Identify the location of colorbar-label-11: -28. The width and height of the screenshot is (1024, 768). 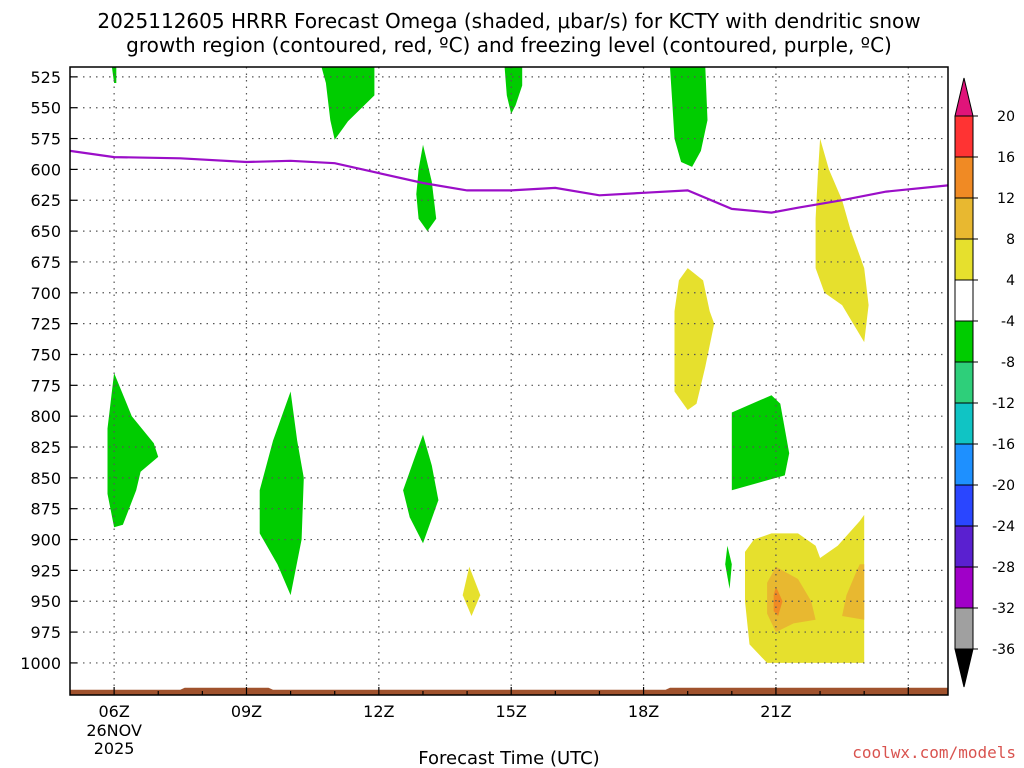
(1003, 568).